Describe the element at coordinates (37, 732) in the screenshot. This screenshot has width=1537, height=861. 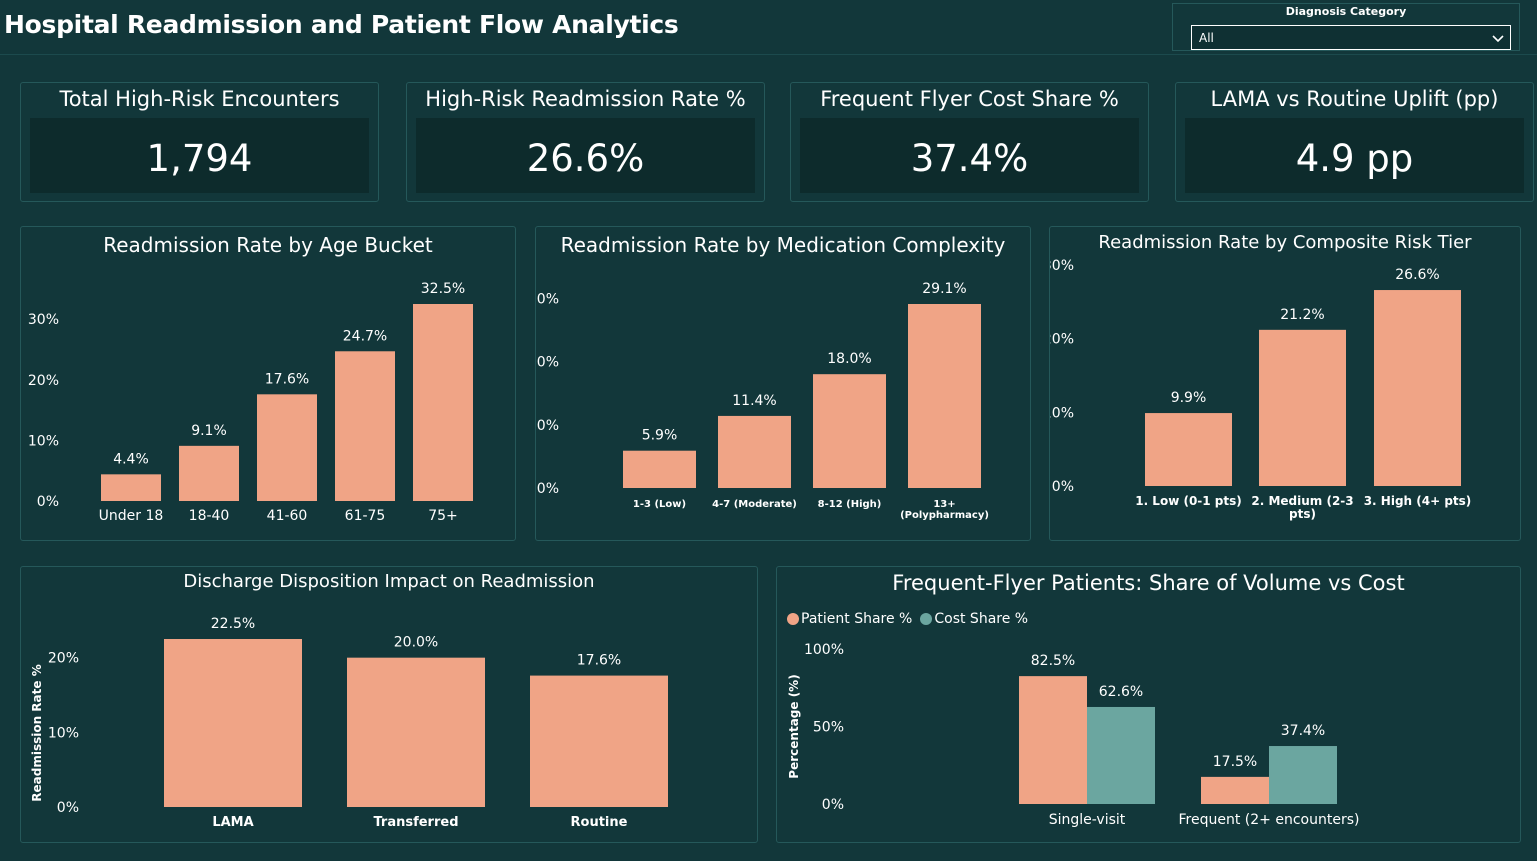
I see `y-axis-label: Readmission Rate %` at that location.